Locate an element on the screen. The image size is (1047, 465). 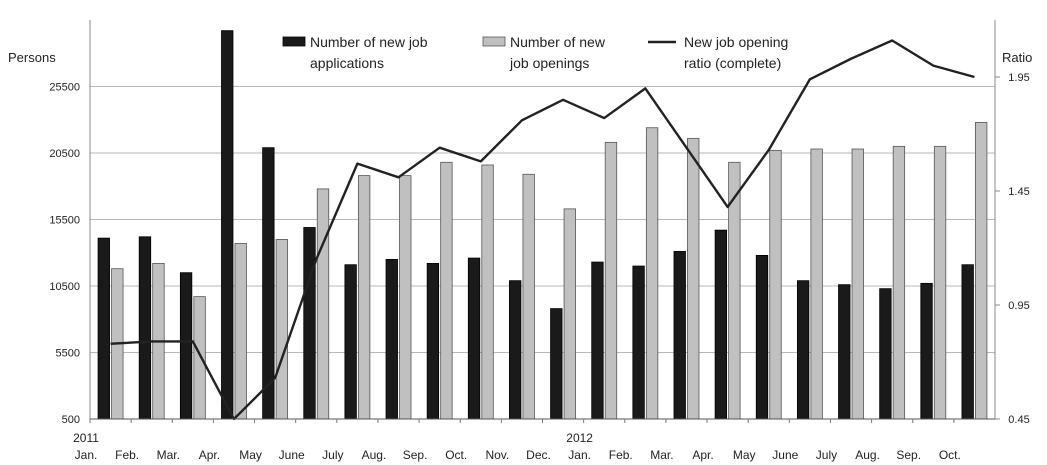
left-tick-label: 15500 is located at coordinates (64, 221).